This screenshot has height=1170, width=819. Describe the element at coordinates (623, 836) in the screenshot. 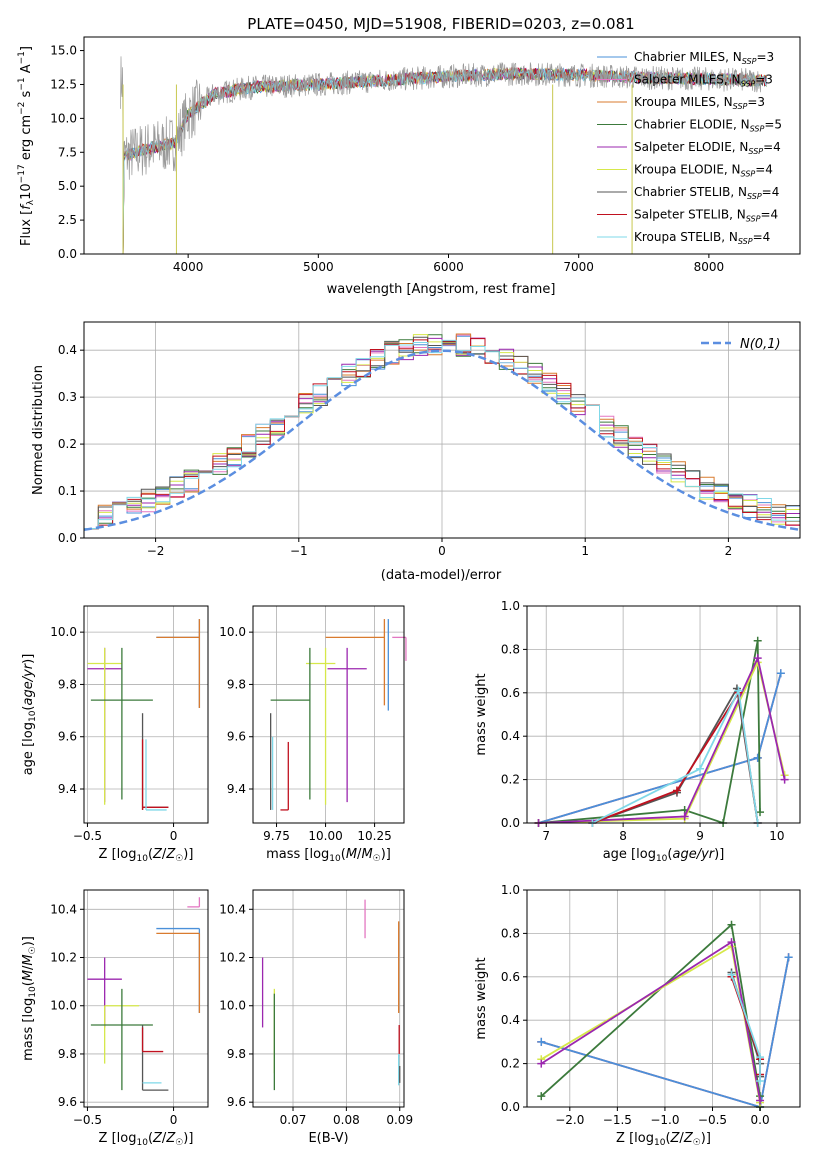

I see `x-tick-label: 8` at that location.